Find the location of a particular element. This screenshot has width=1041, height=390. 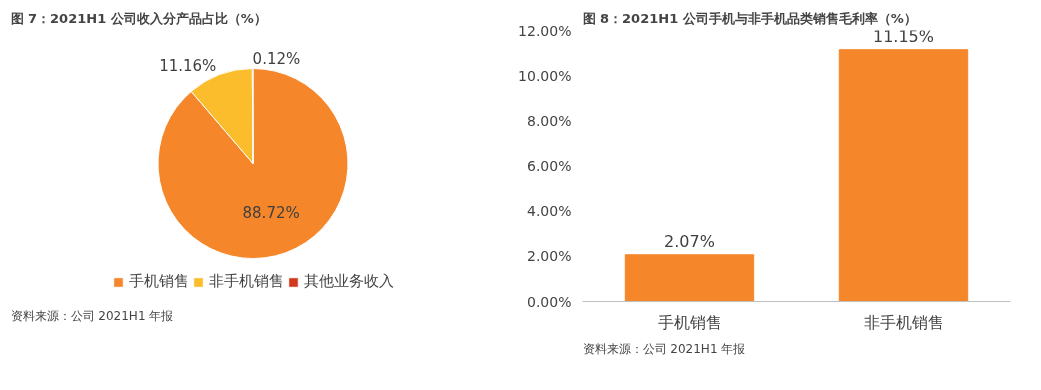

y-tick-label: 0.00% is located at coordinates (549, 301).